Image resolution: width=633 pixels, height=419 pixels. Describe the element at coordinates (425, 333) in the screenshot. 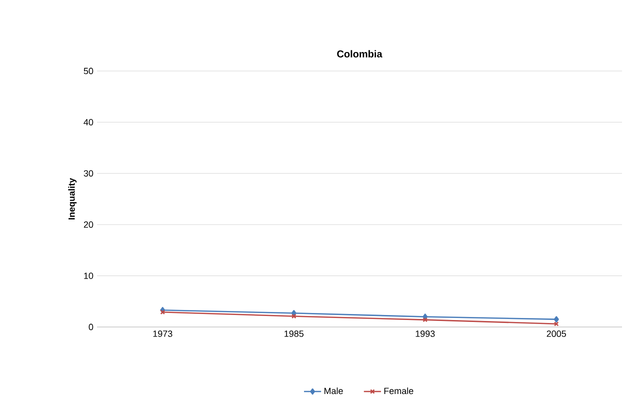

I see `x-tick-label: 1993` at that location.